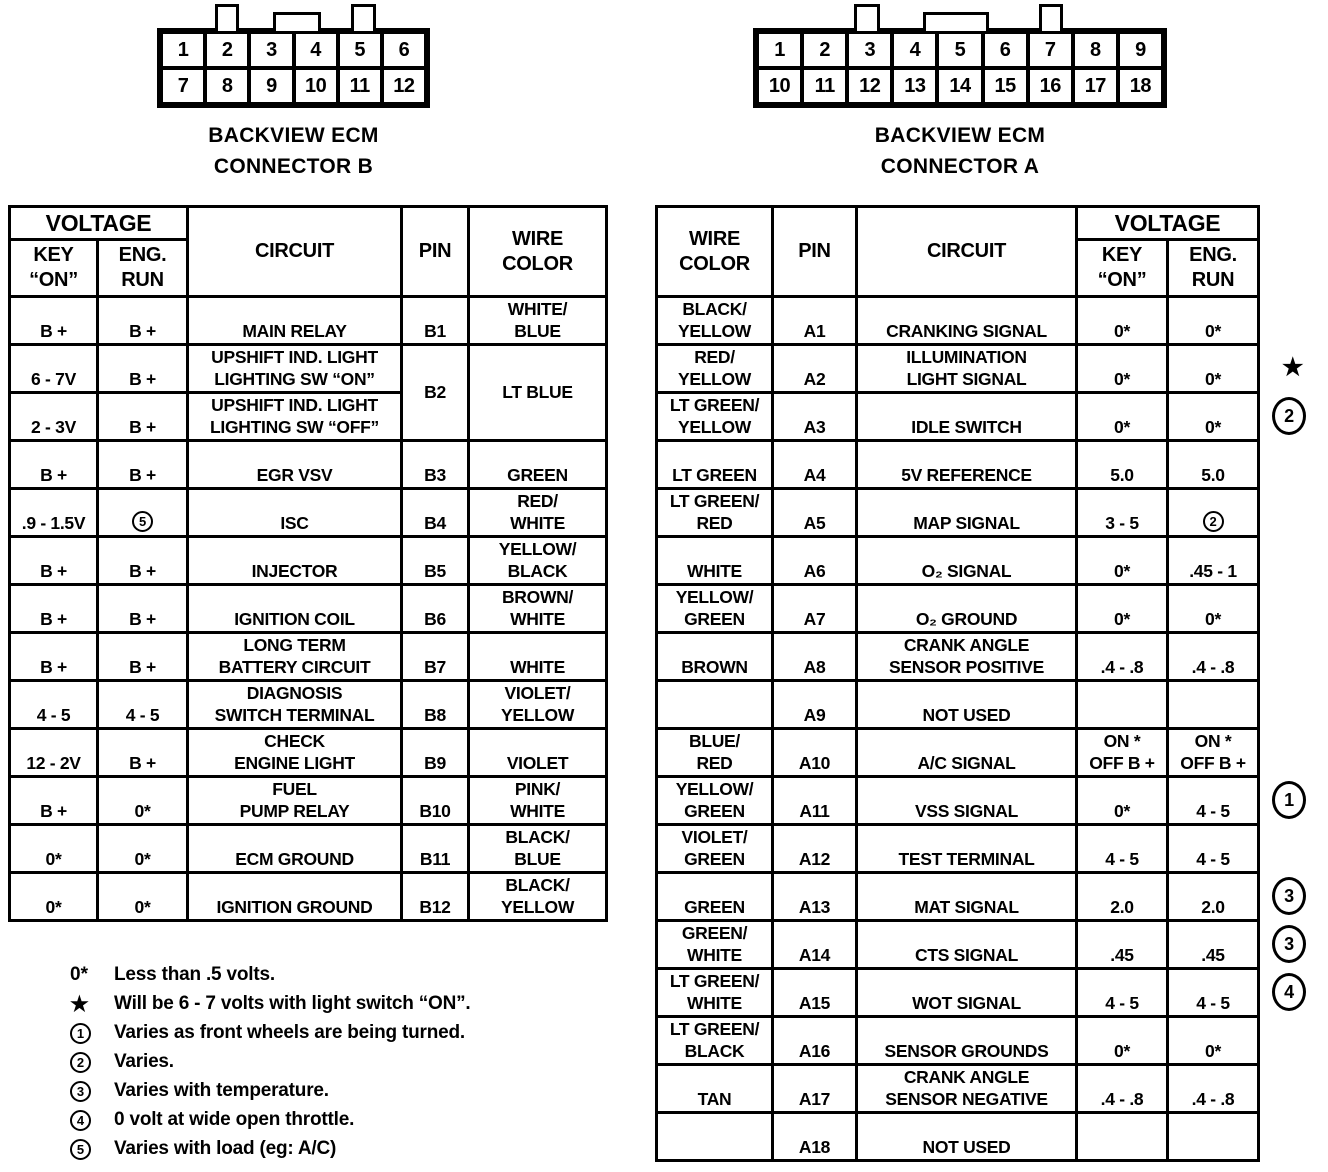 This screenshot has width=1328, height=1172. I want to click on eng-run-column-header: ENG. RUN, so click(142, 268).